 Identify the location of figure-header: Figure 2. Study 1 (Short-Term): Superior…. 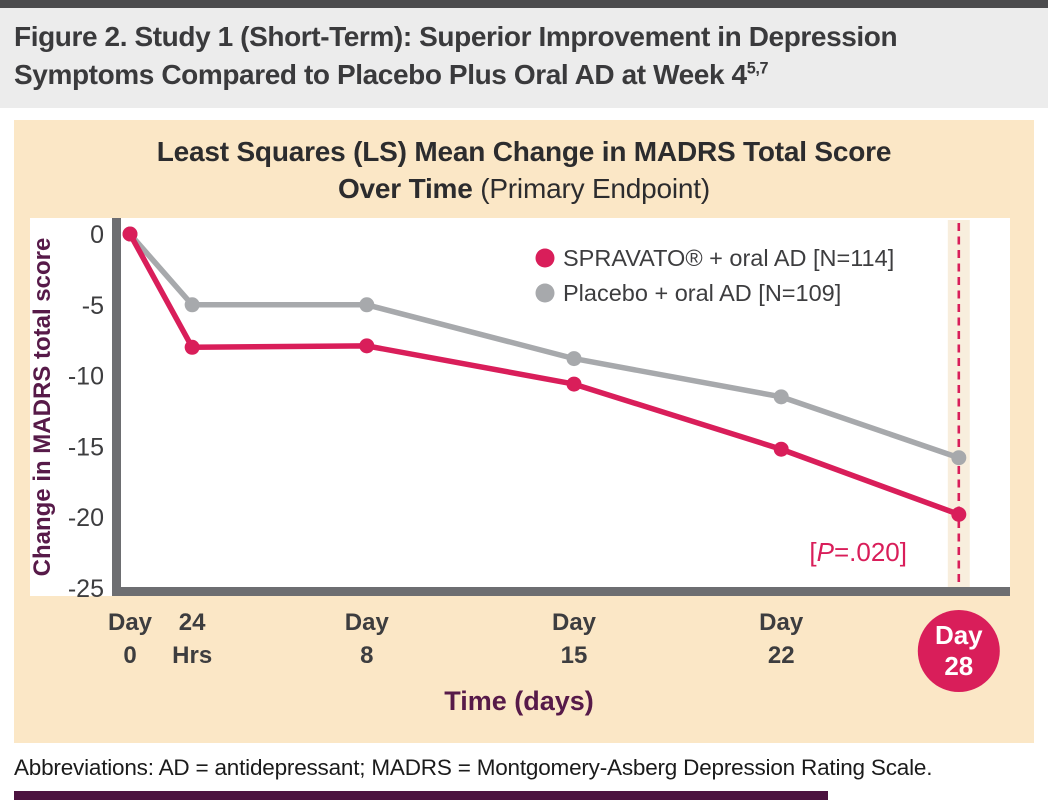
(524, 54).